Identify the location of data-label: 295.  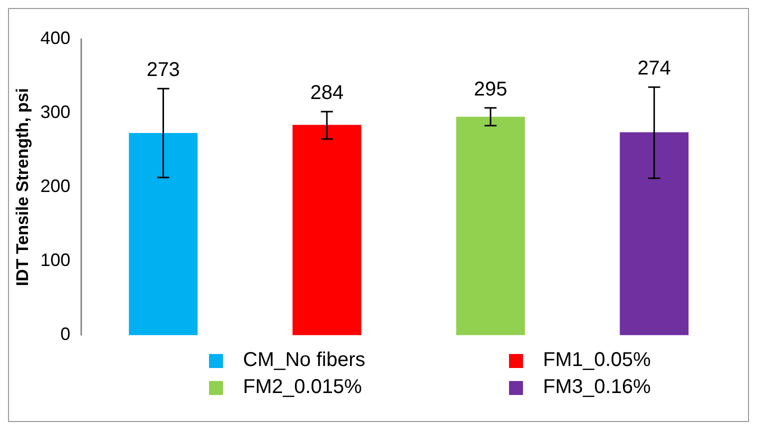
(491, 89).